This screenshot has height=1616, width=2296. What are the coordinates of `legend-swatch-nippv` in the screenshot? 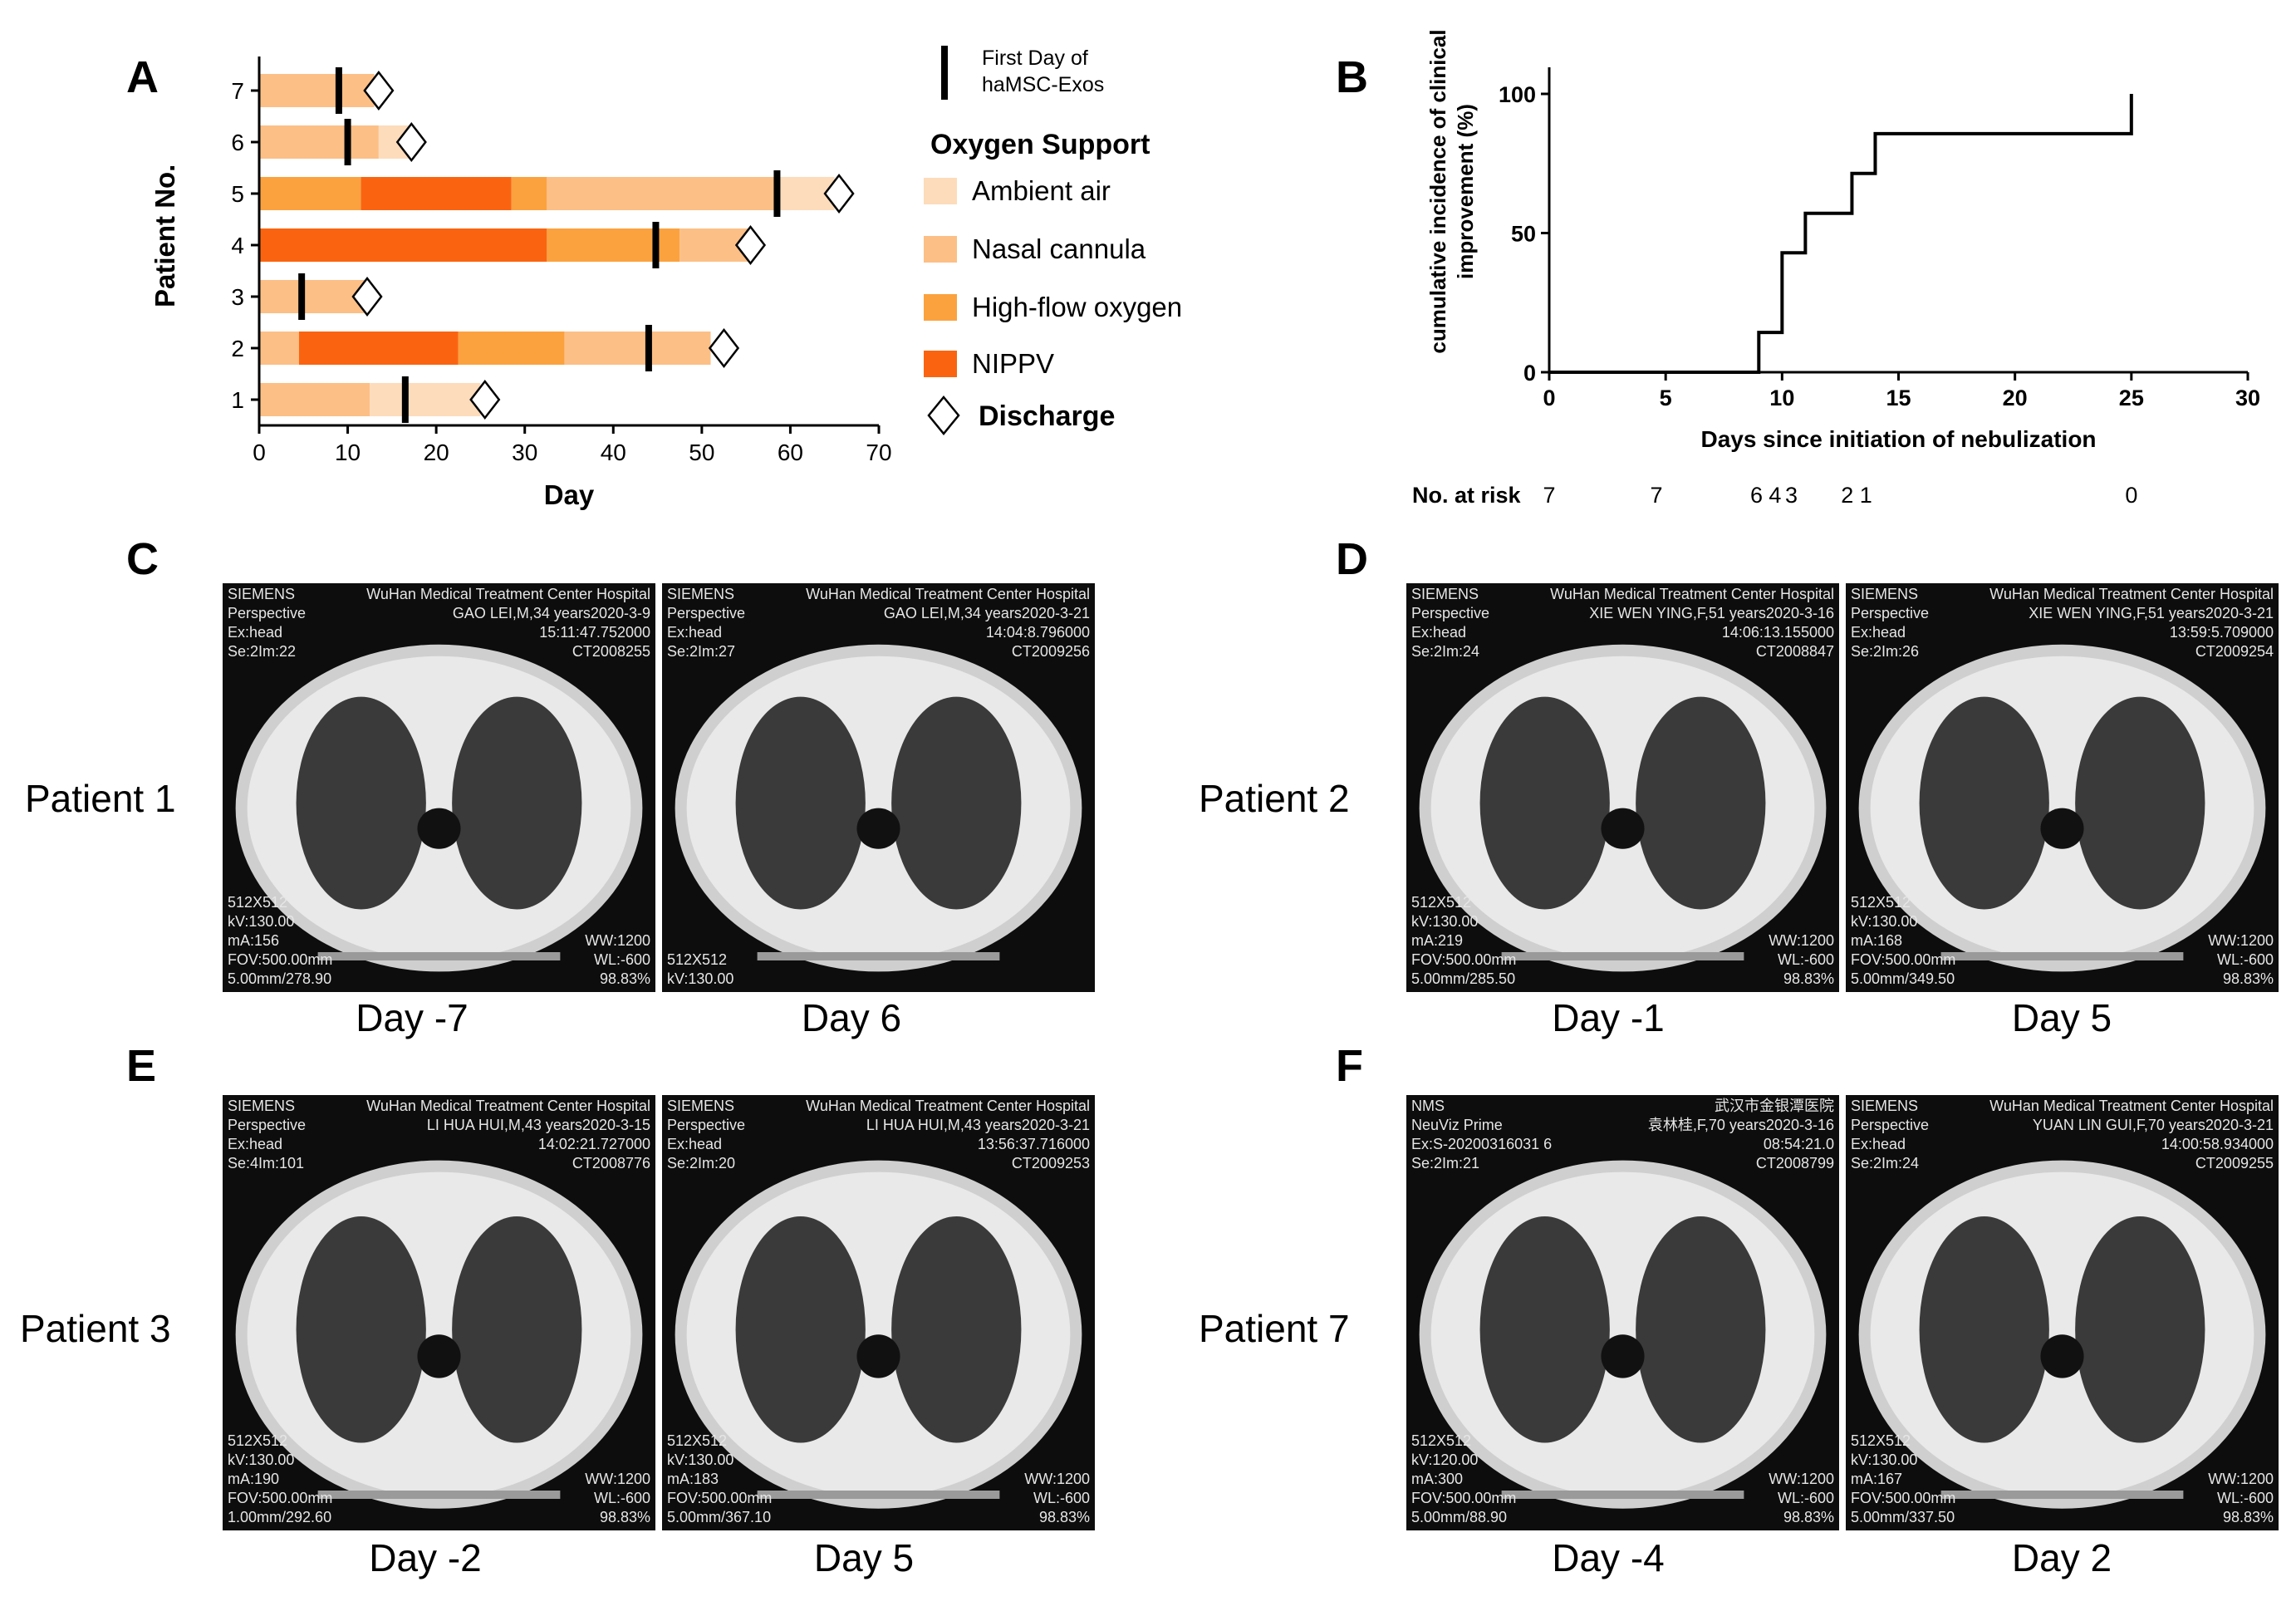 It's located at (940, 364).